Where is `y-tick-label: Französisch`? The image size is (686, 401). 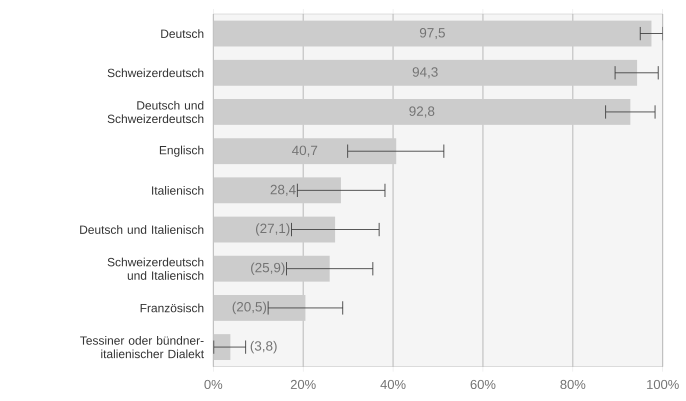
y-tick-label: Französisch is located at coordinates (172, 308).